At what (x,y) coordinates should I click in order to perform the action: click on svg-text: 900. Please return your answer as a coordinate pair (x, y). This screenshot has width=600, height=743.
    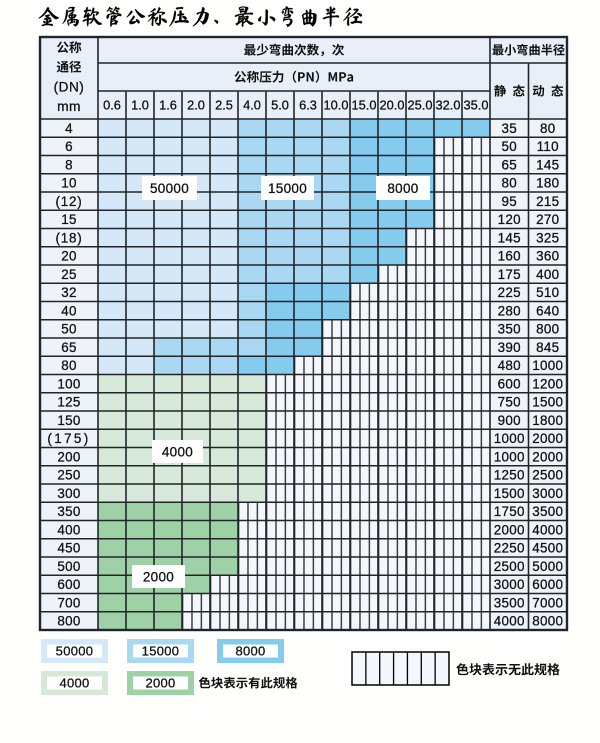
    Looking at the image, I should click on (509, 420).